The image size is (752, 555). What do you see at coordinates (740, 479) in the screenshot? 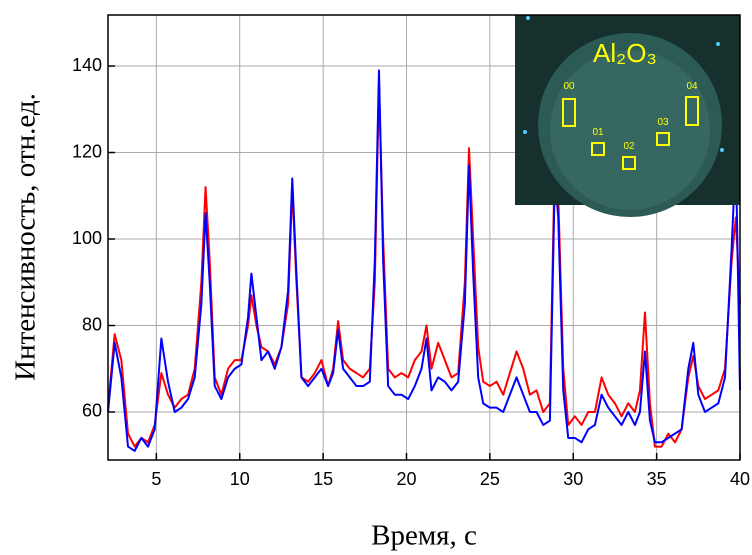
I see `x-tick-label: 40` at bounding box center [740, 479].